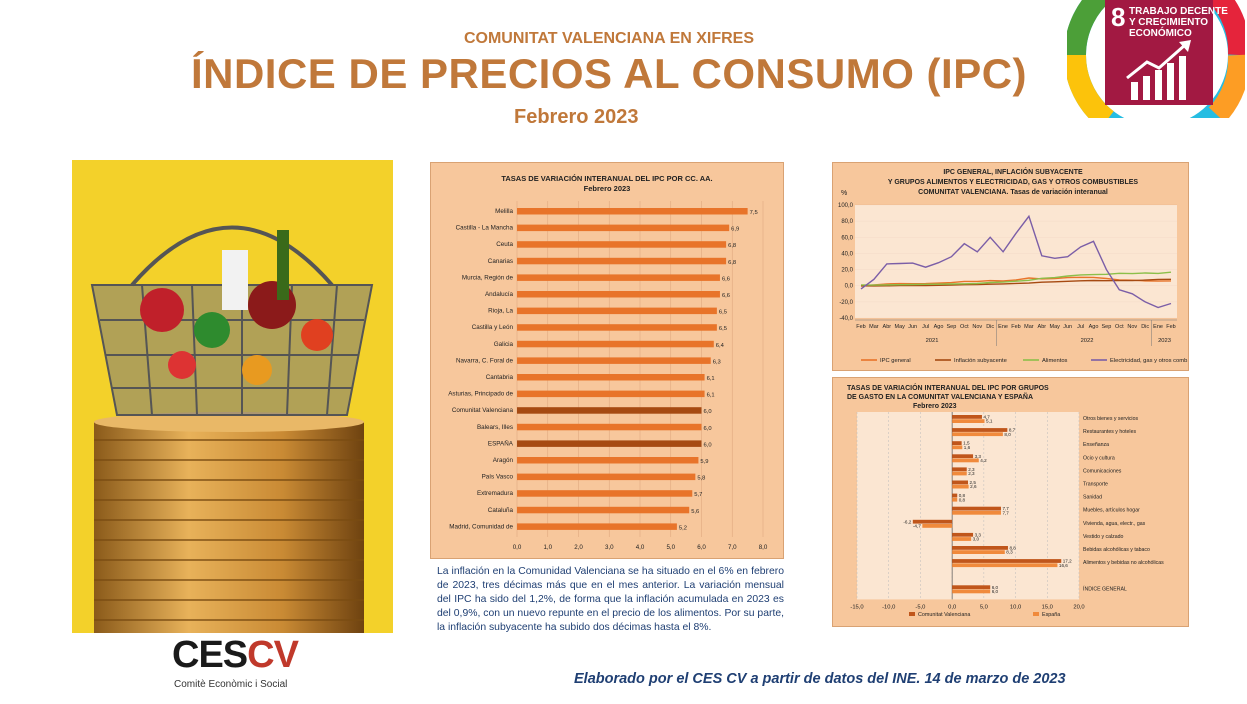 The width and height of the screenshot is (1247, 704). Describe the element at coordinates (1051, 615) in the screenshot. I see `legend-label: España` at that location.